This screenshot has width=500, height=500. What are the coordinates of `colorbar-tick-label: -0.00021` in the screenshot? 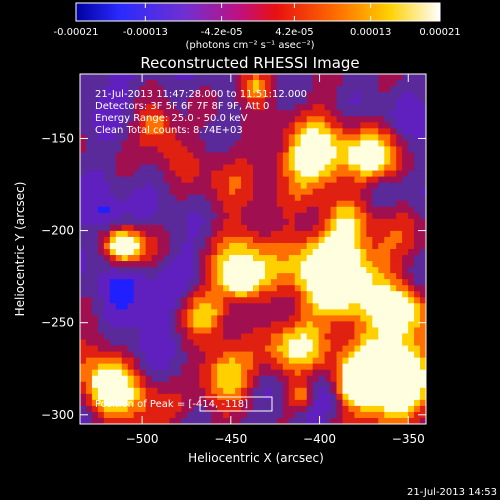 It's located at (76, 32).